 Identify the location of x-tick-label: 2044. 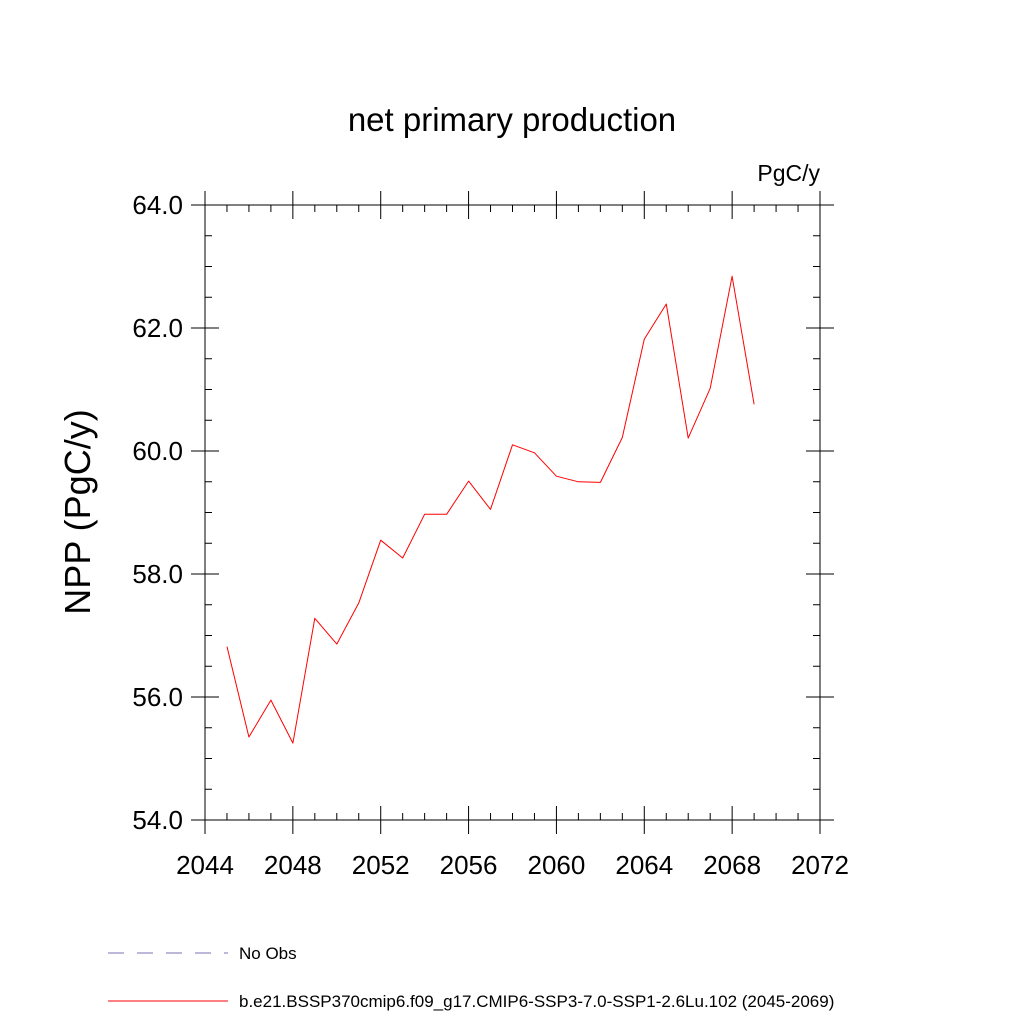
(205, 865).